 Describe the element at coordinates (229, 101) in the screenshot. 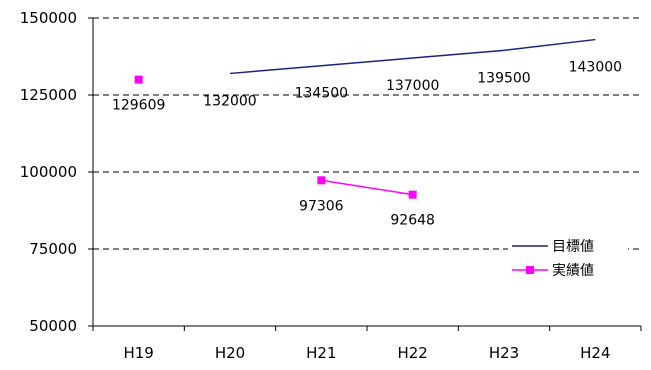

I see `series-0-label-H20: 132000` at that location.